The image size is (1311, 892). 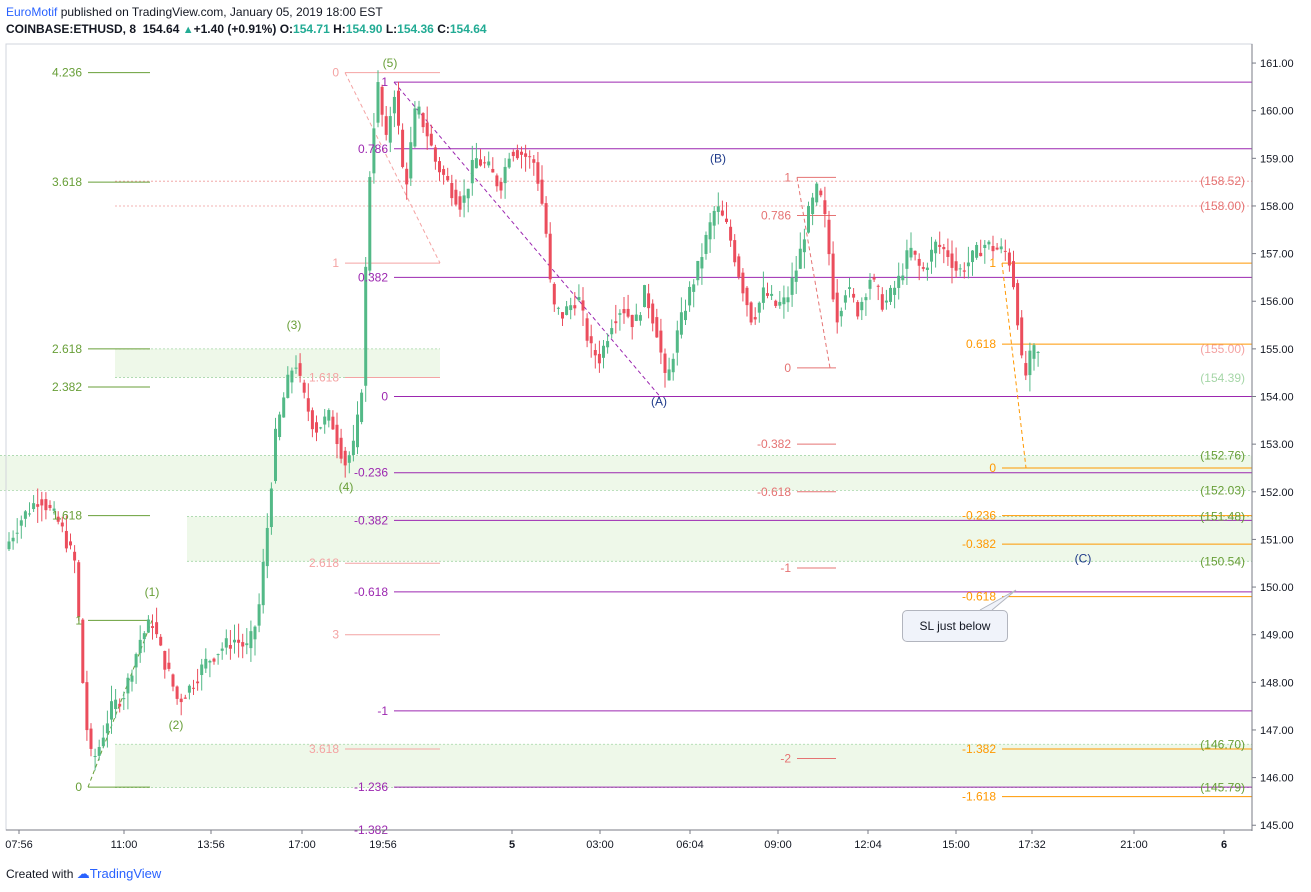 What do you see at coordinates (124, 845) in the screenshot?
I see `x-tick-label: 11:00` at bounding box center [124, 845].